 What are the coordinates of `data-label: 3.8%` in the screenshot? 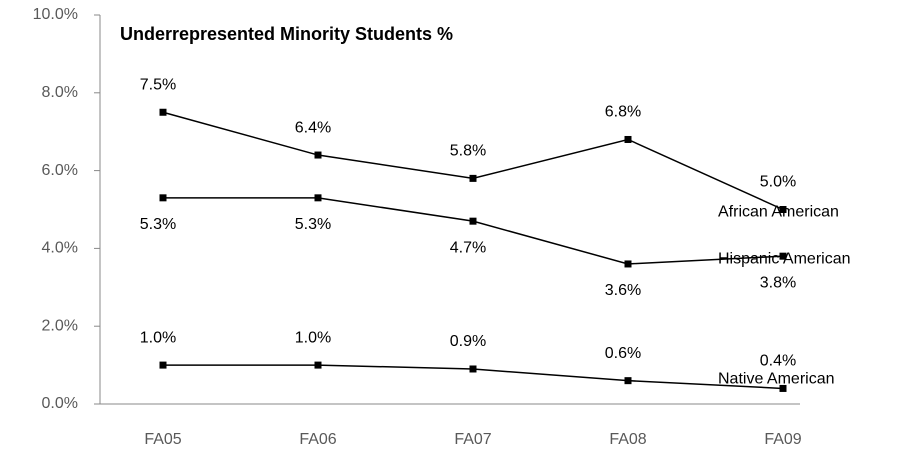 It's located at (778, 282).